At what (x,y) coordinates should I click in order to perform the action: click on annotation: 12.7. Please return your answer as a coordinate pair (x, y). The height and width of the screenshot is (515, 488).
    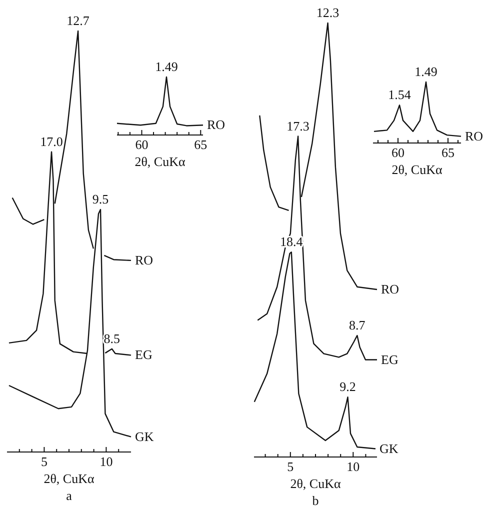
    Looking at the image, I should click on (78, 20).